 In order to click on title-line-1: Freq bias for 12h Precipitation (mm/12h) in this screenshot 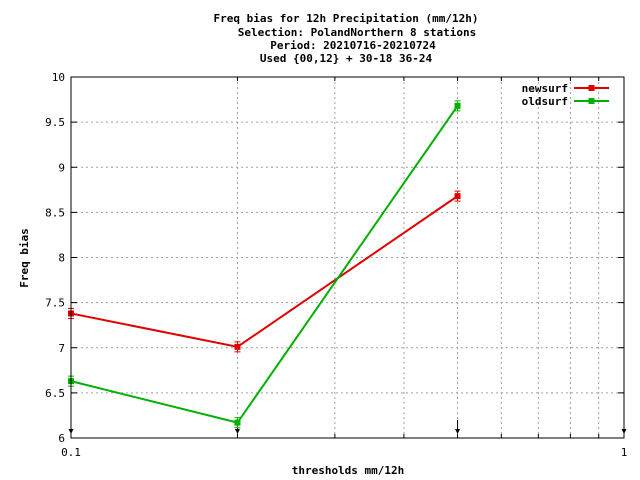, I will do `click(346, 18)`.